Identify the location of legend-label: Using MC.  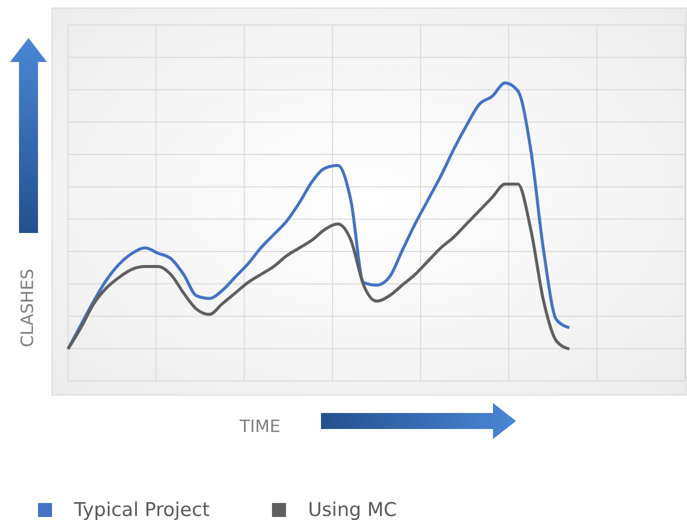
(352, 509).